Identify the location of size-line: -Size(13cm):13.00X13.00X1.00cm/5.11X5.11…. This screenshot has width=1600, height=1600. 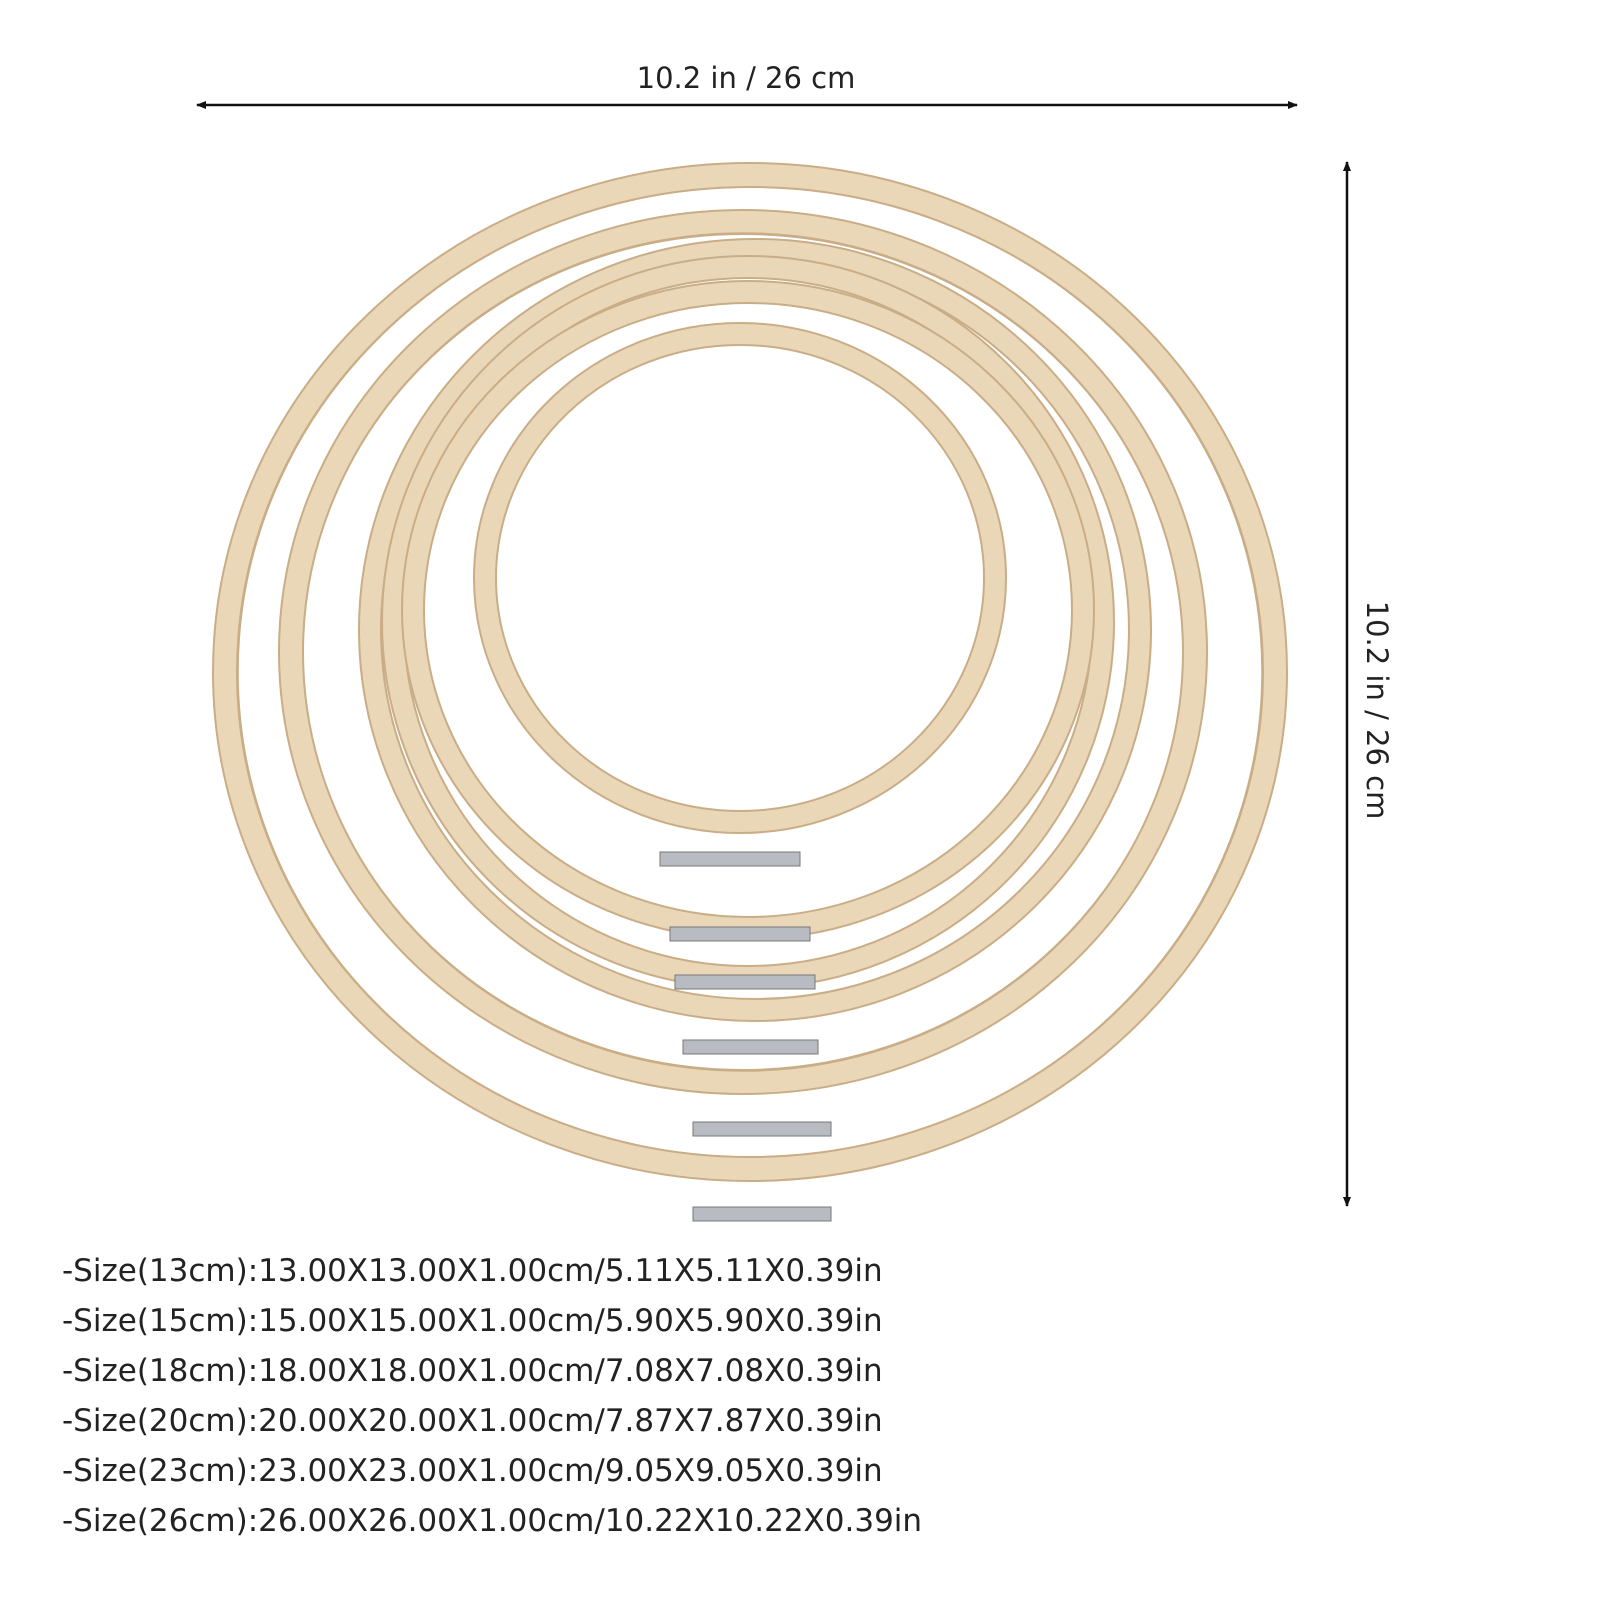
(472, 1271).